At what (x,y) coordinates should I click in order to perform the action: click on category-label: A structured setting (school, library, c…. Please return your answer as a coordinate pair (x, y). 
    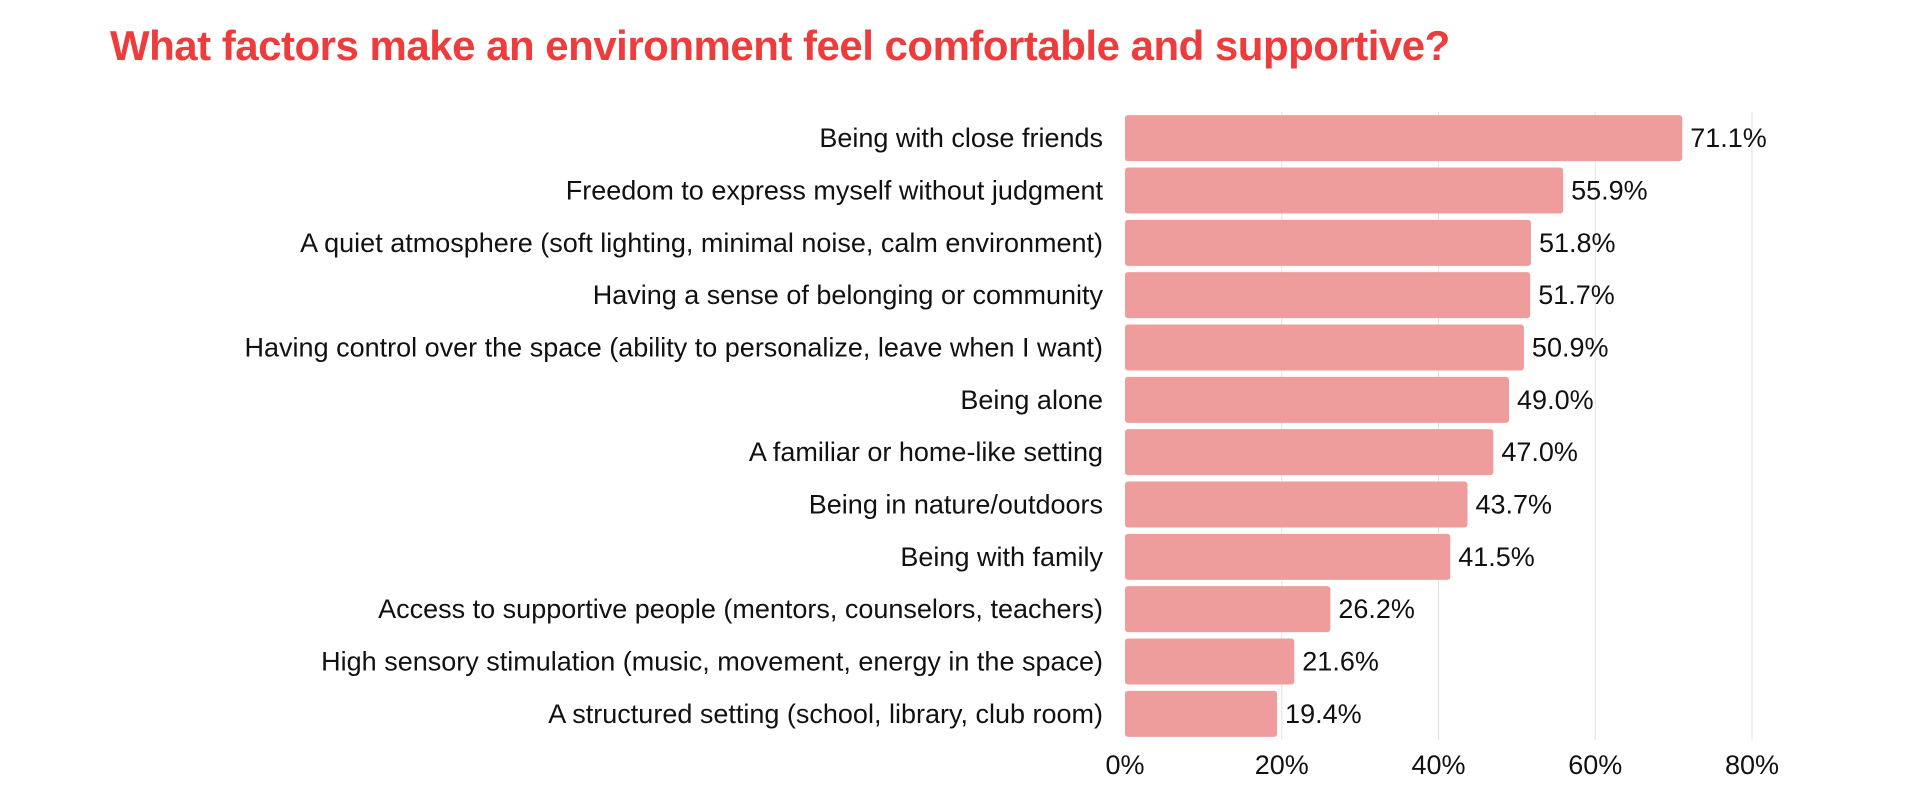
    Looking at the image, I should click on (825, 714).